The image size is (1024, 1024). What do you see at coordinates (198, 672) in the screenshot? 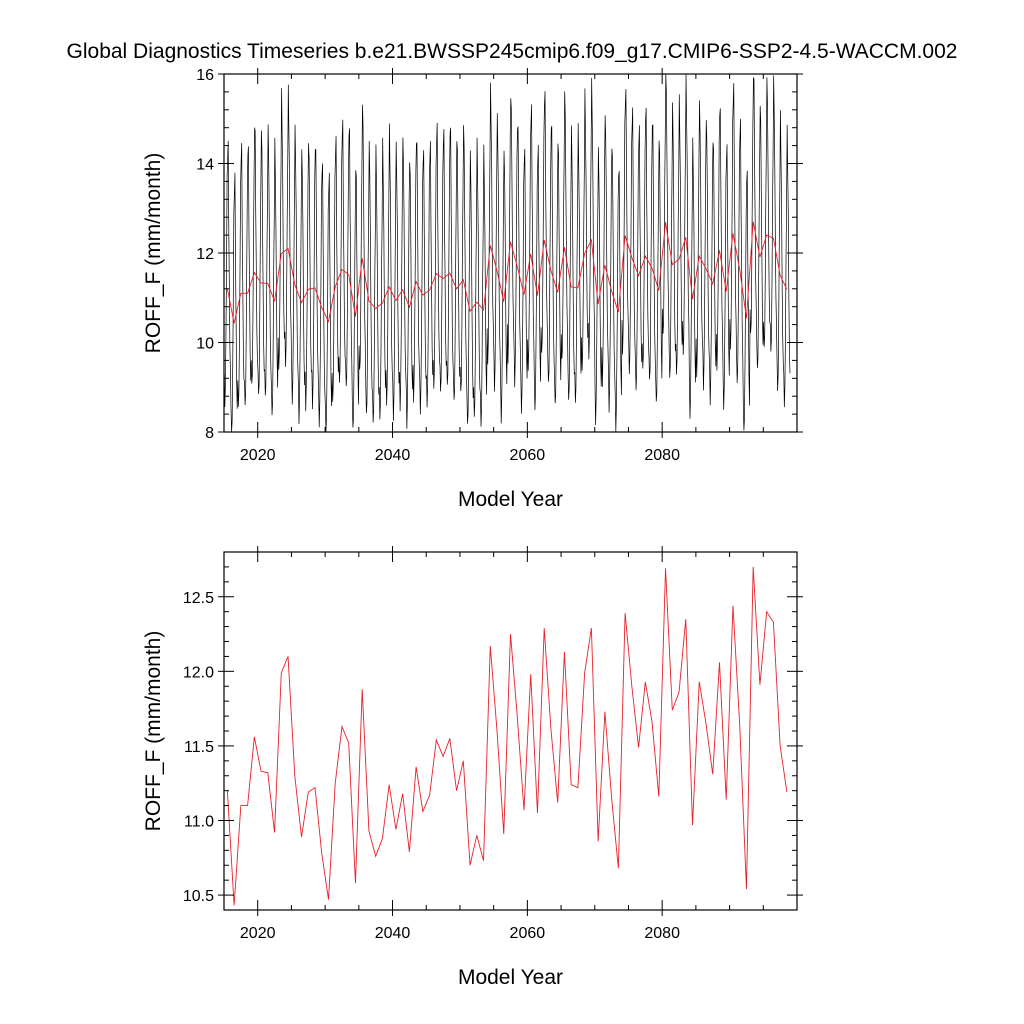
I see `y-tick-label: 12.0` at bounding box center [198, 672].